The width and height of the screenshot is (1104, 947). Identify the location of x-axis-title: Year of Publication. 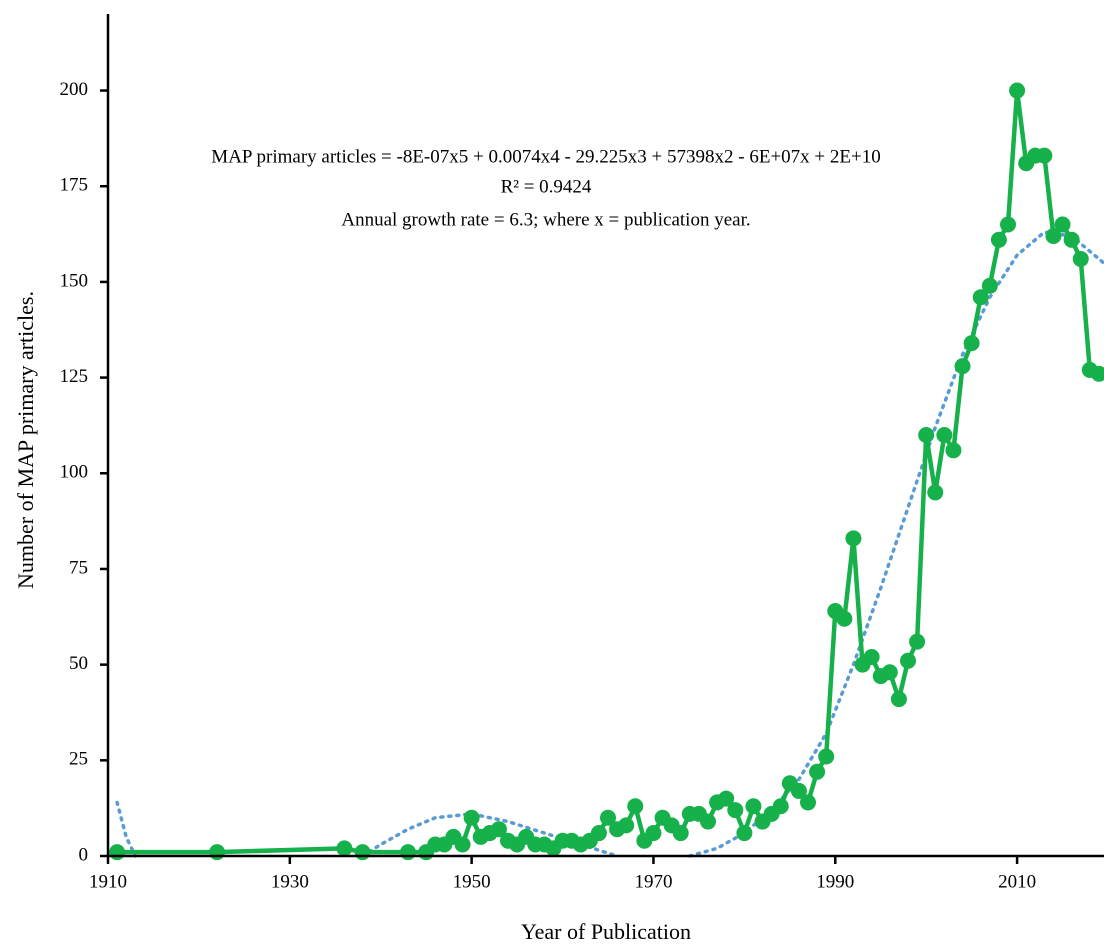
(606, 931).